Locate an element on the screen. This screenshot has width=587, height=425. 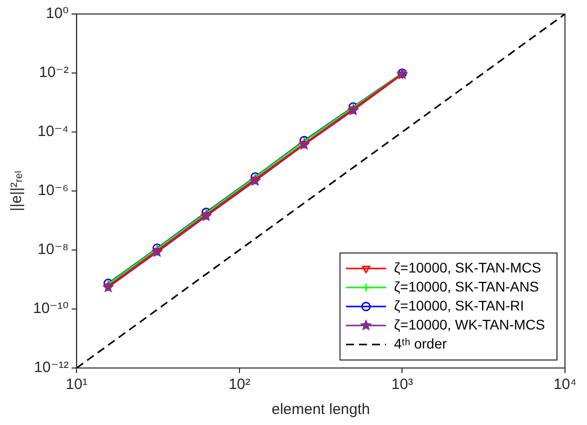
legend-label: 4ᵗʰ order is located at coordinates (421, 343).